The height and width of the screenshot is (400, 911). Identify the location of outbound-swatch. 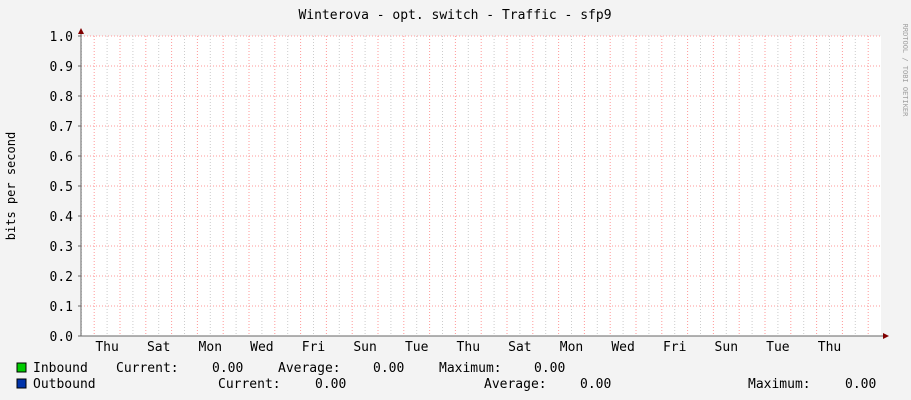
(21, 383).